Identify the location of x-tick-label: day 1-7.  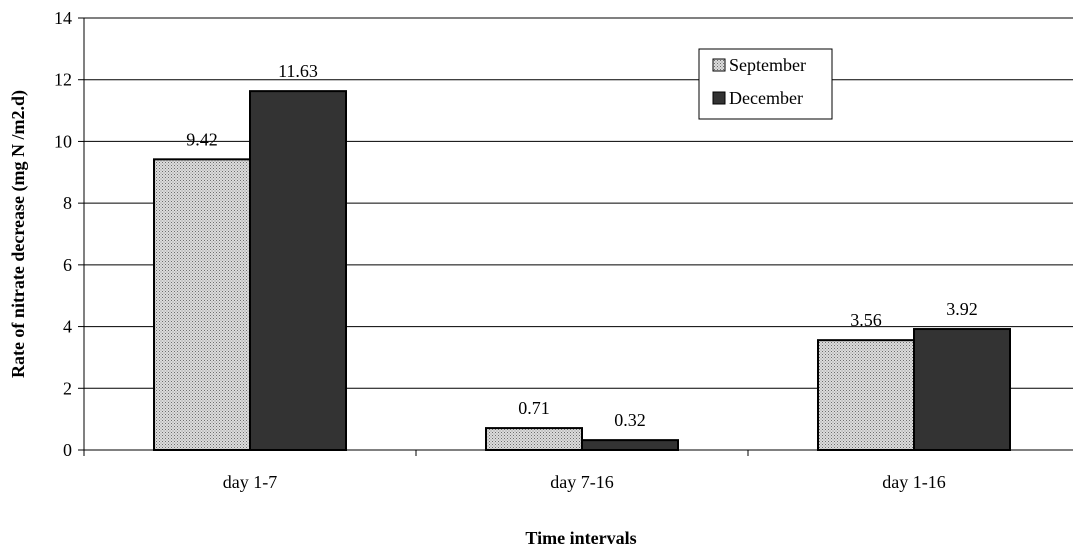
(250, 482).